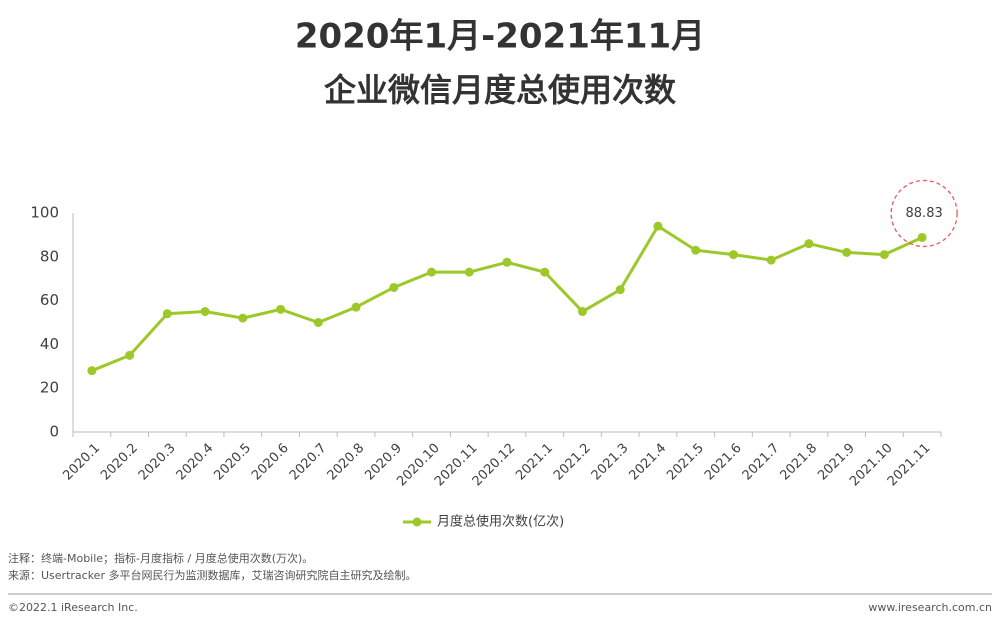 The height and width of the screenshot is (631, 1000). I want to click on x-tick-label: 2021.2, so click(572, 462).